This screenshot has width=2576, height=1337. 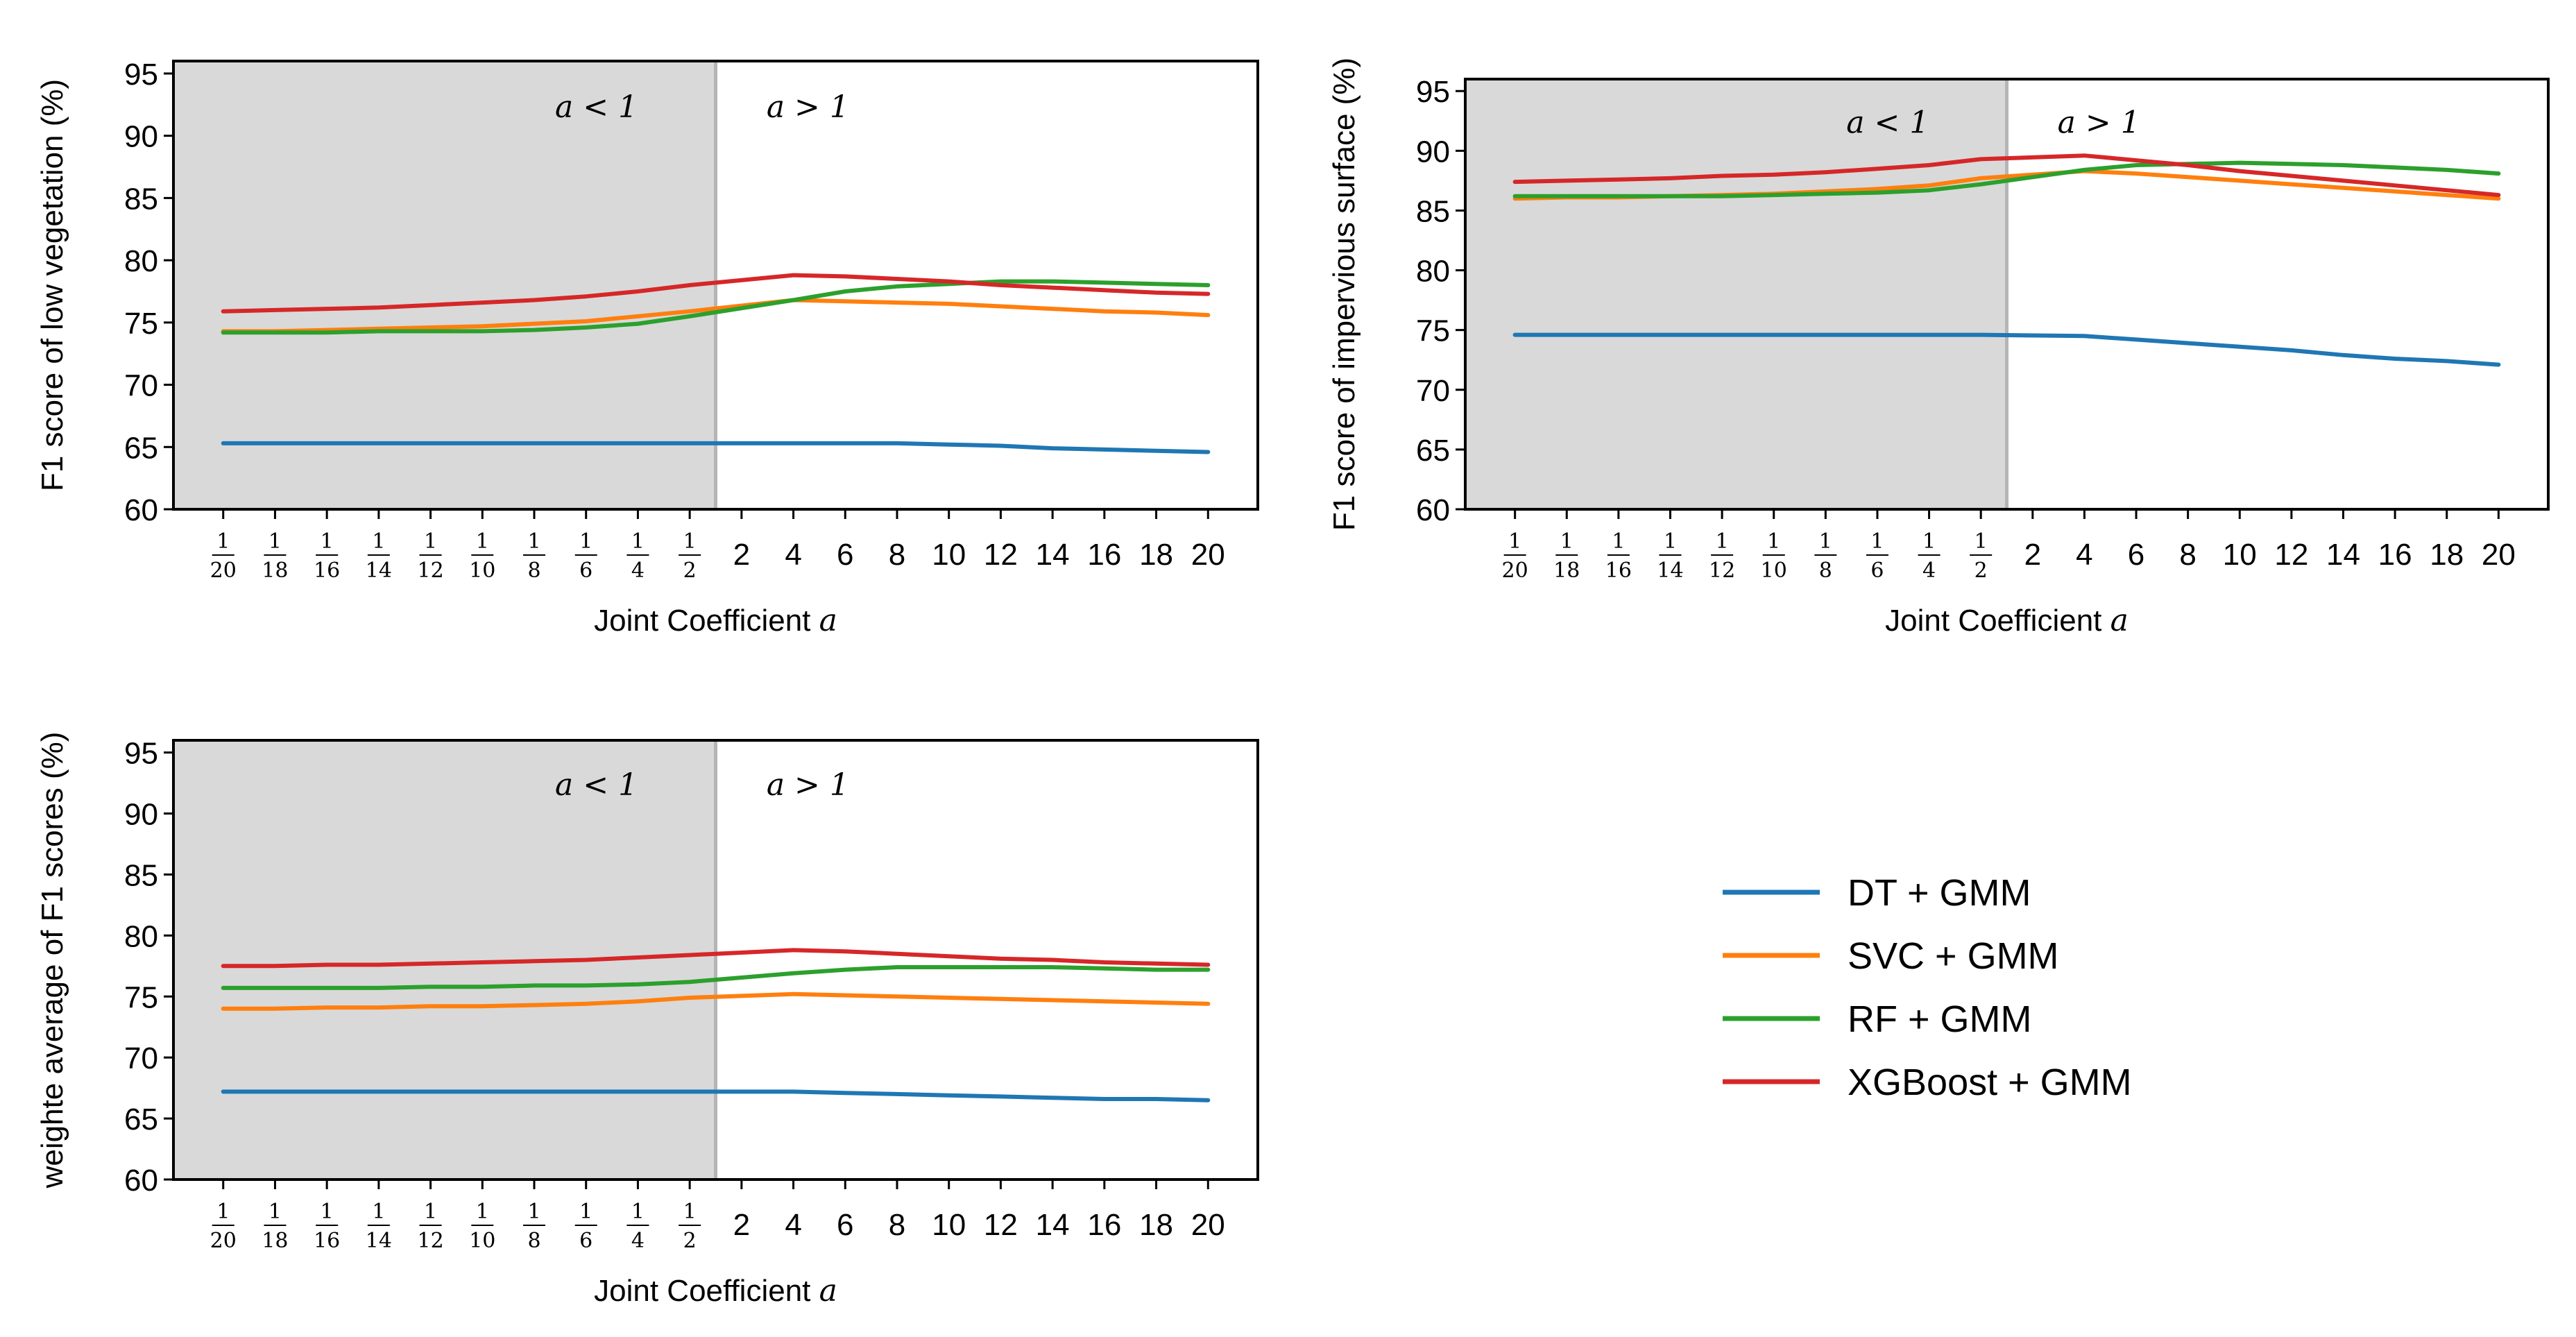 What do you see at coordinates (706, 621) in the screenshot?
I see `x-axis-label-text: Joint Coefficient` at bounding box center [706, 621].